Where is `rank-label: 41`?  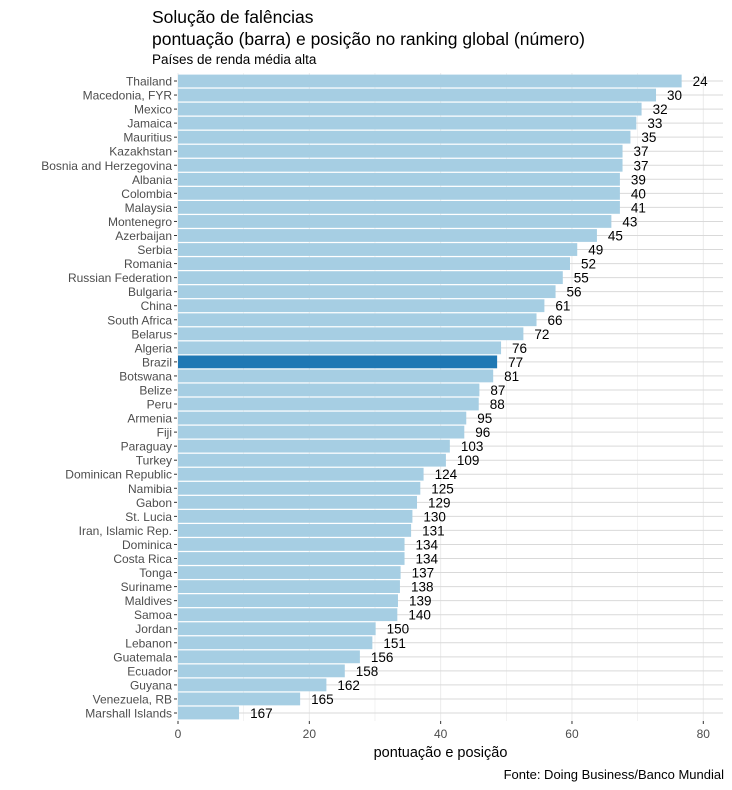 rank-label: 41 is located at coordinates (638, 207).